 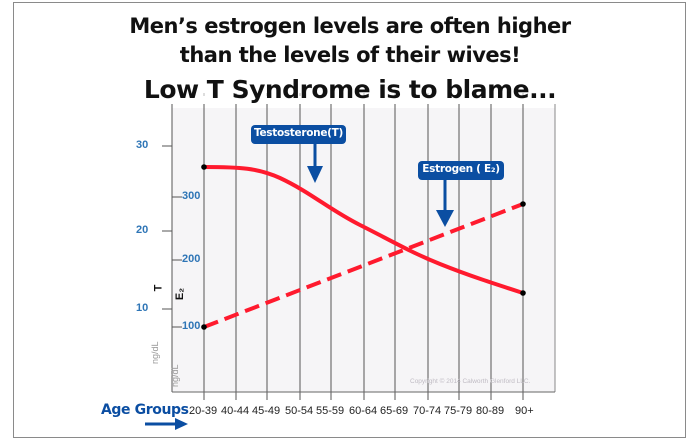 What do you see at coordinates (363, 411) in the screenshot?
I see `x-tick: 60-64` at bounding box center [363, 411].